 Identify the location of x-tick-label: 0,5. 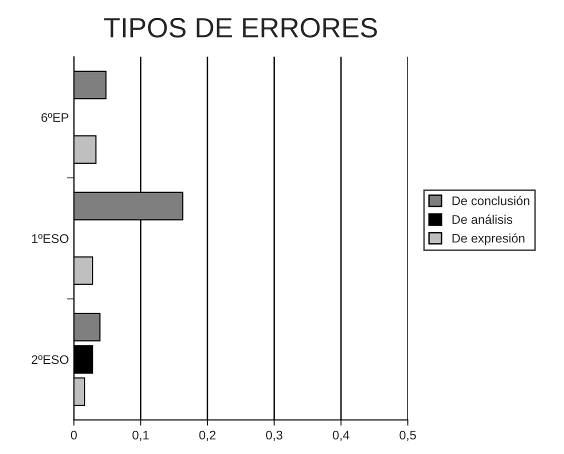
(408, 436).